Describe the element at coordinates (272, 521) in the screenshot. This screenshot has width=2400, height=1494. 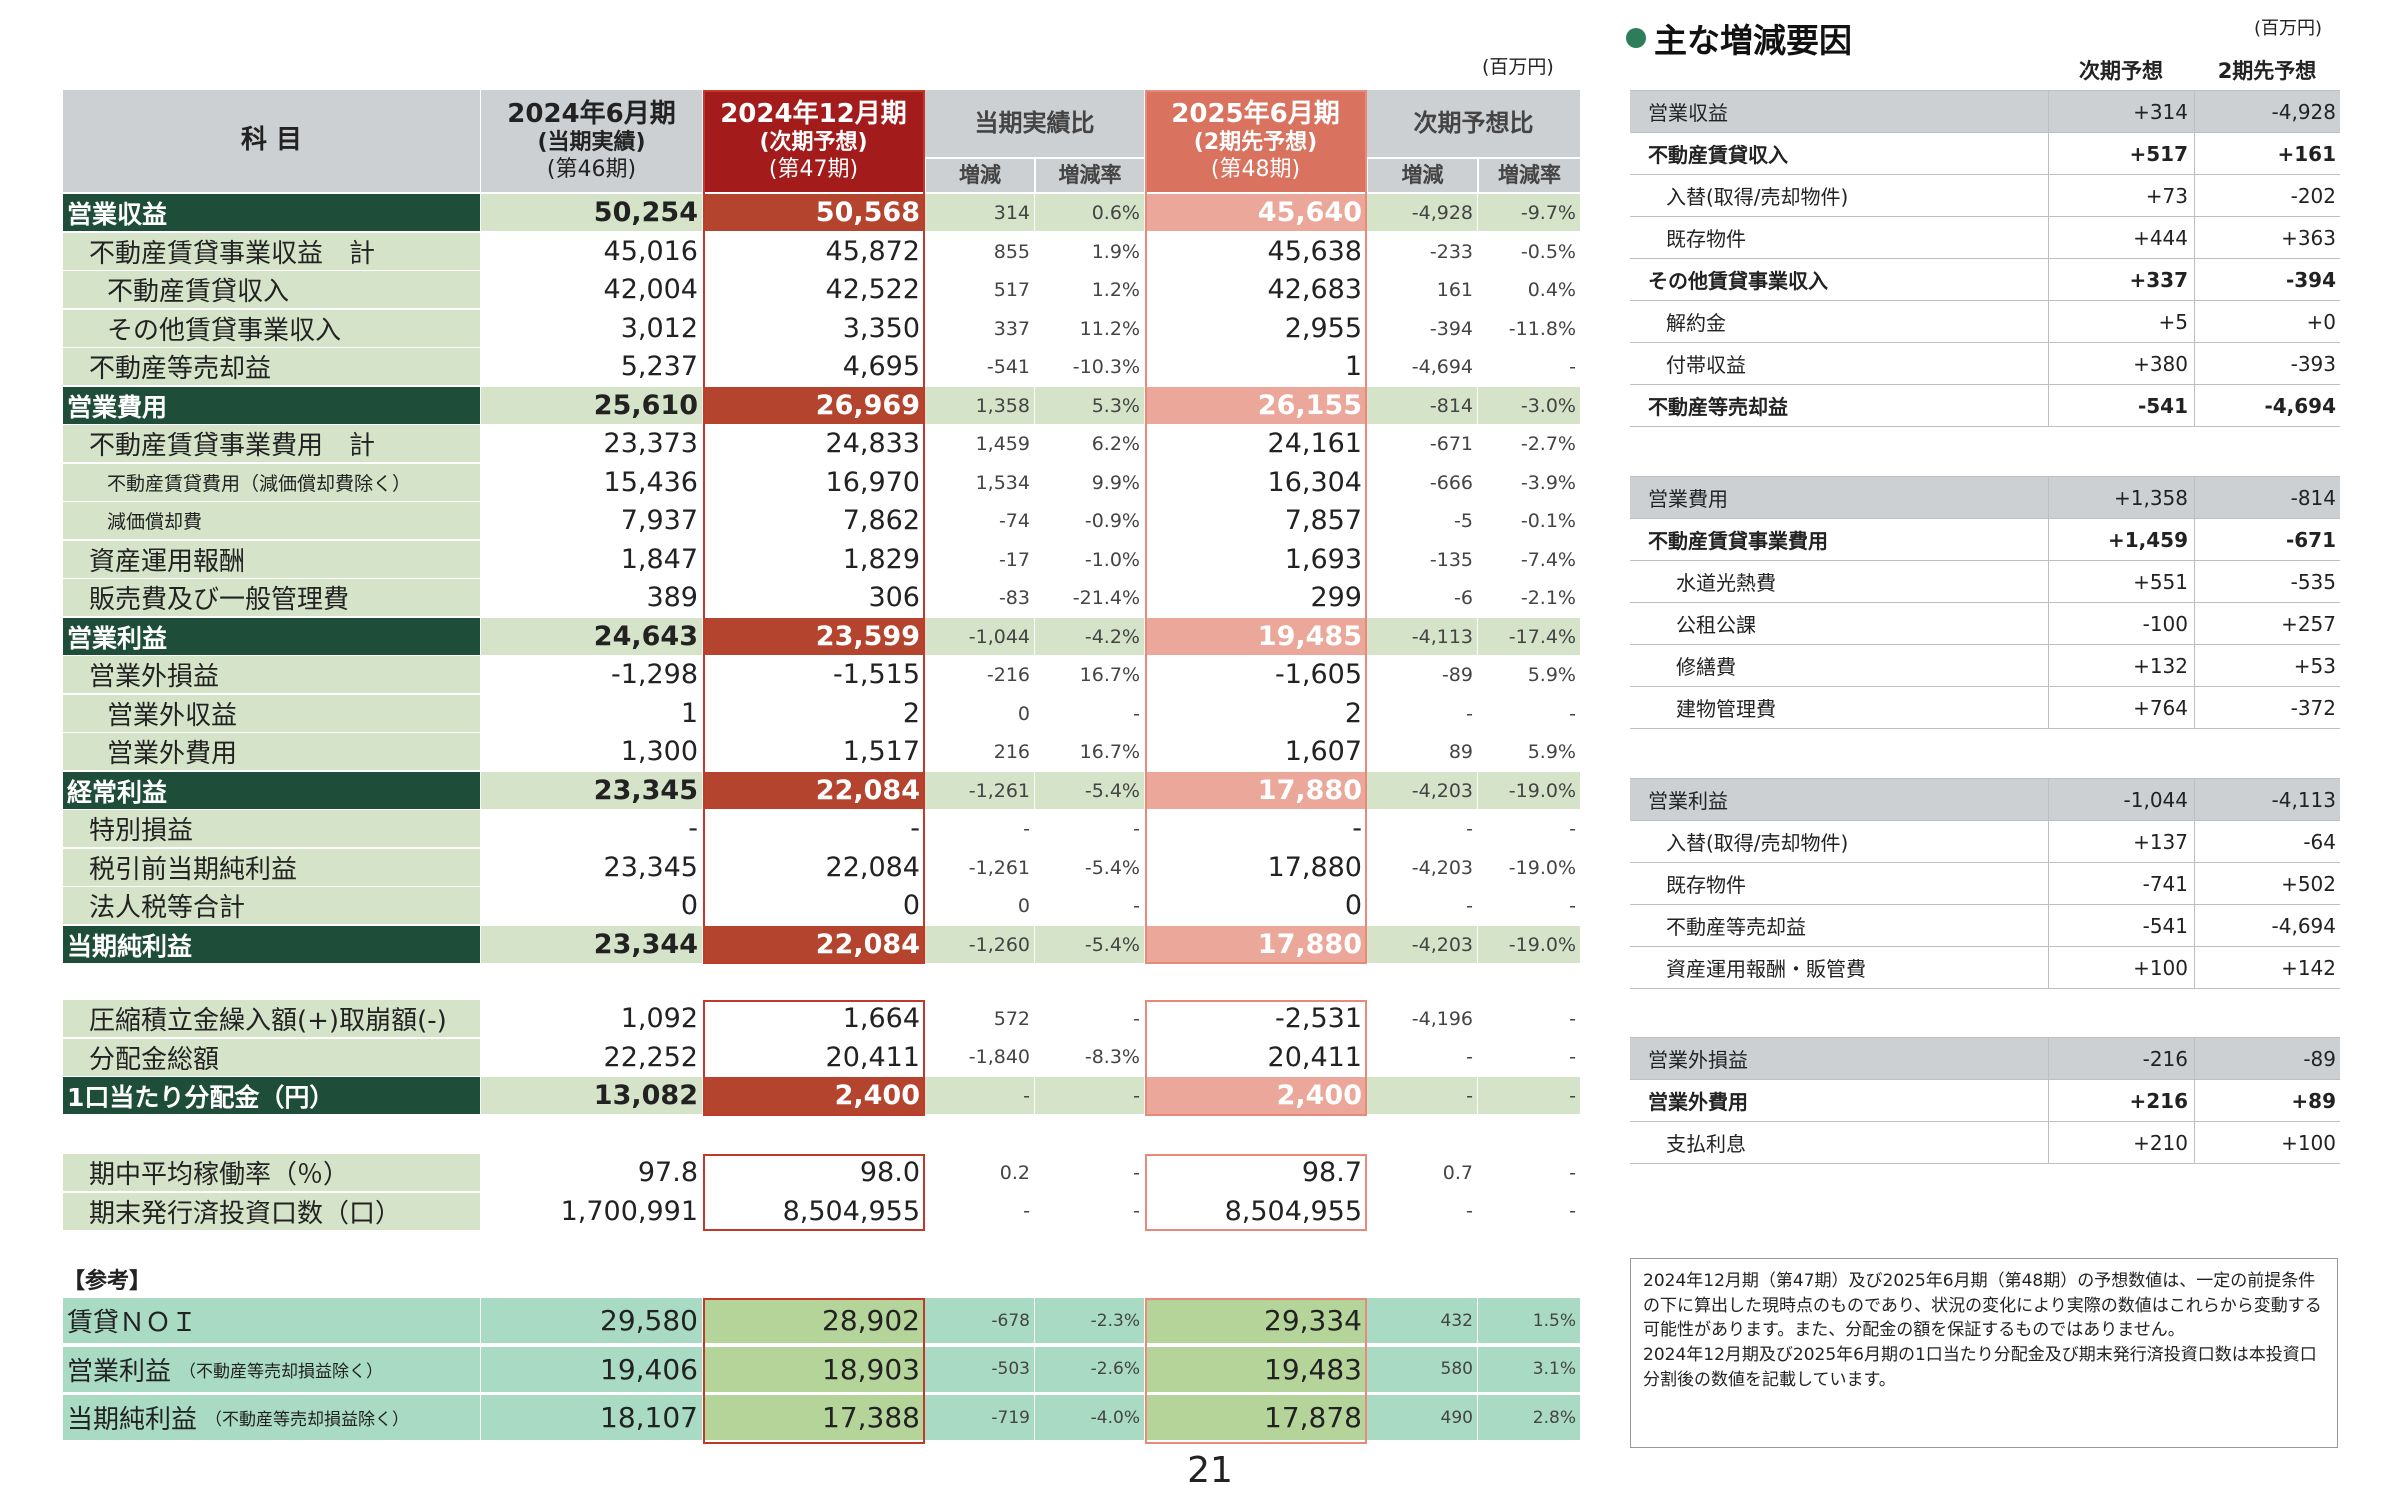
I see `rows-label: 減価償却費` at that location.